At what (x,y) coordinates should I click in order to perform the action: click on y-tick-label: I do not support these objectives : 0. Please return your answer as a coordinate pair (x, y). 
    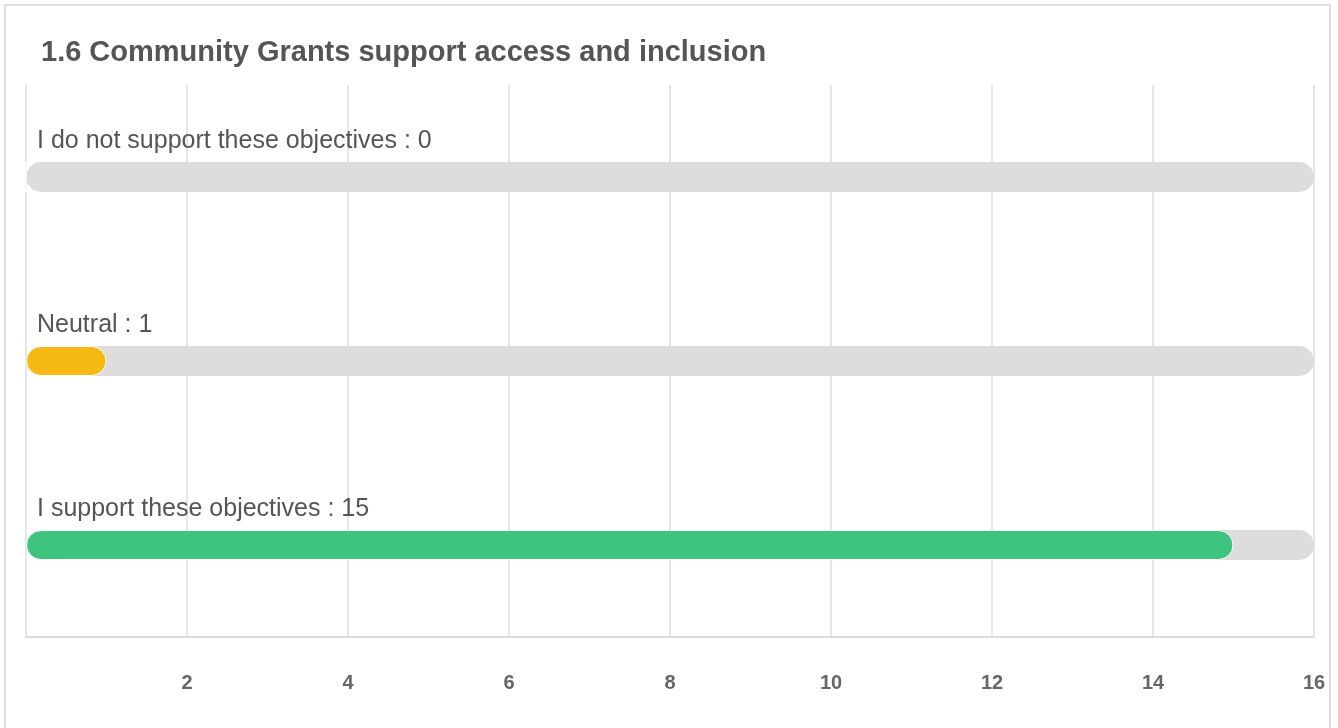
    Looking at the image, I should click on (234, 138).